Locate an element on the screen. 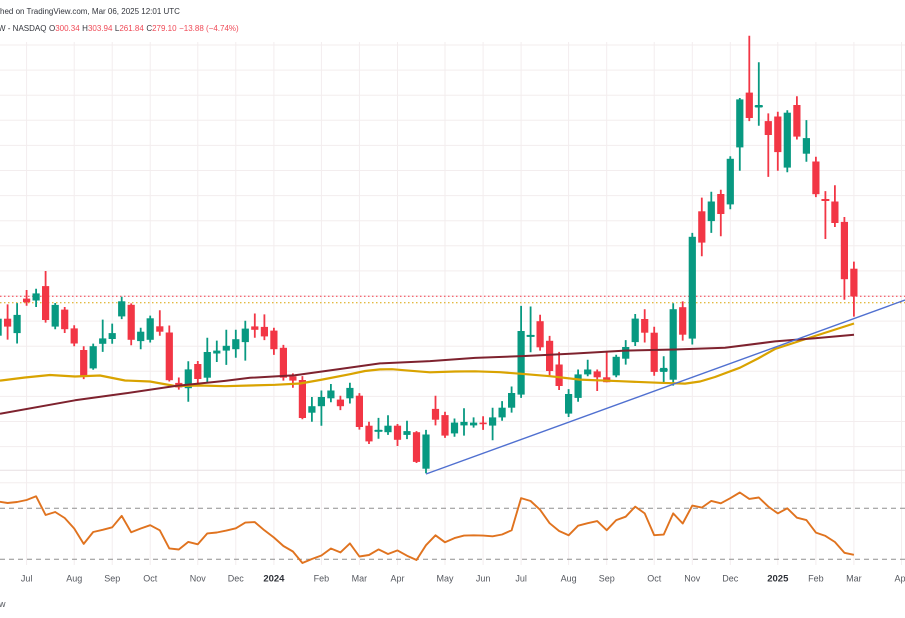 Image resolution: width=905 pixels, height=618 pixels. svg-text: Jun is located at coordinates (483, 579).